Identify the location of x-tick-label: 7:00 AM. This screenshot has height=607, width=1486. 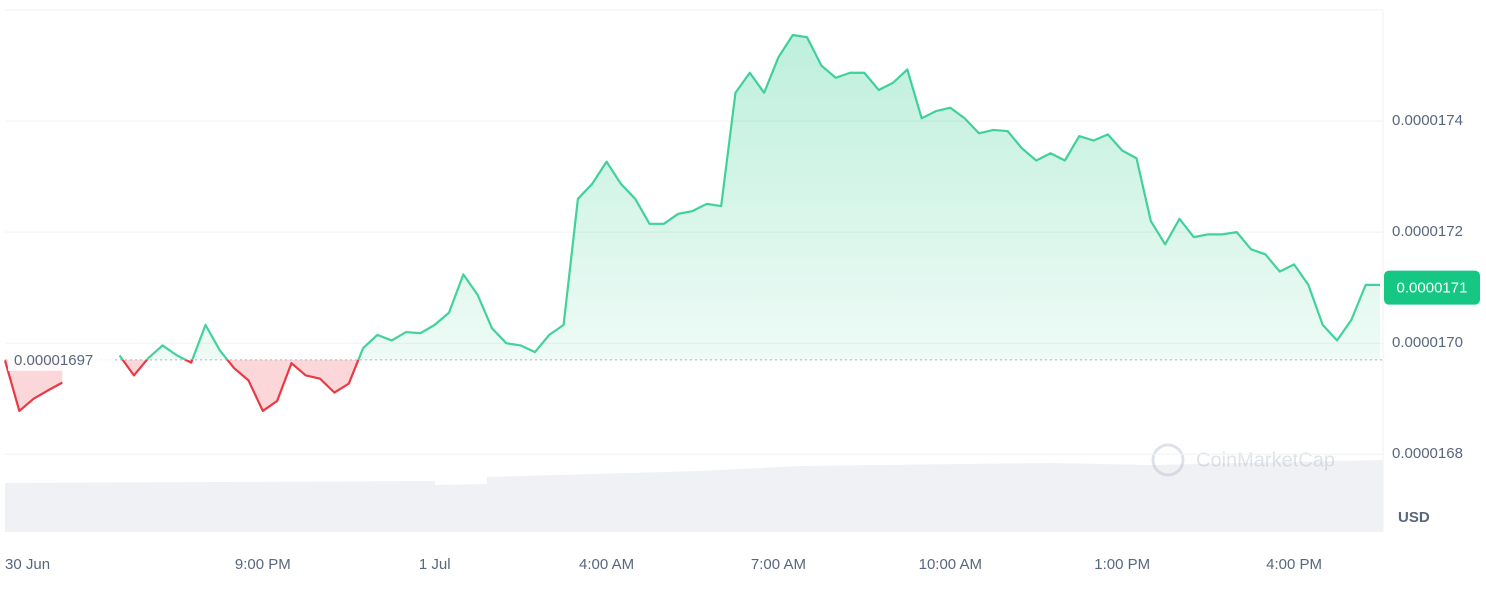
(778, 564).